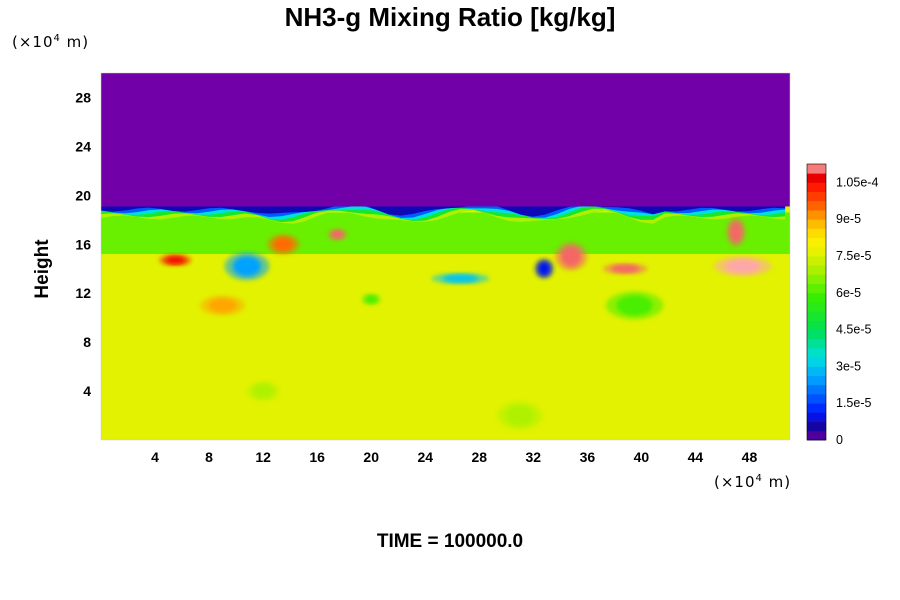 This screenshot has height=600, width=900. Describe the element at coordinates (57, 38) in the screenshot. I see `y-unit-exponent: 4` at that location.